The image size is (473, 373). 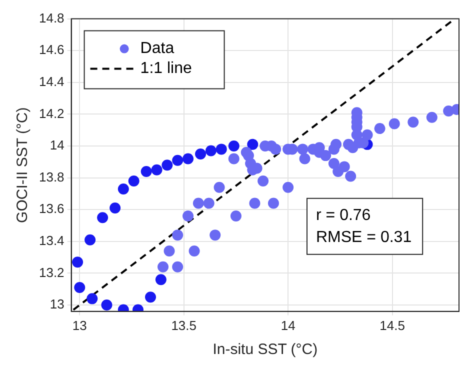 I want to click on x-tick-label: 14, so click(x=288, y=325).